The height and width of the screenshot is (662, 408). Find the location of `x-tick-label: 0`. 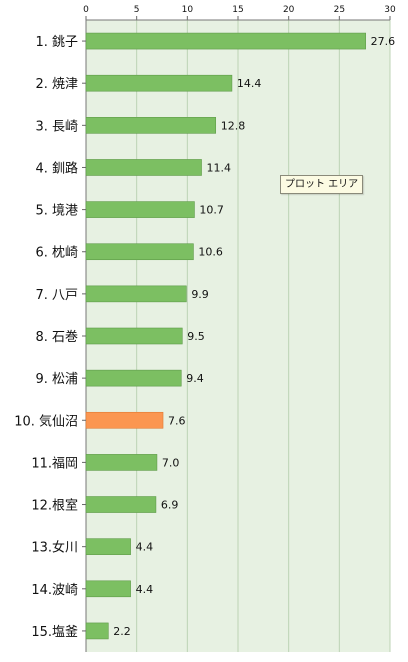

x-tick-label: 0 is located at coordinates (86, 10).